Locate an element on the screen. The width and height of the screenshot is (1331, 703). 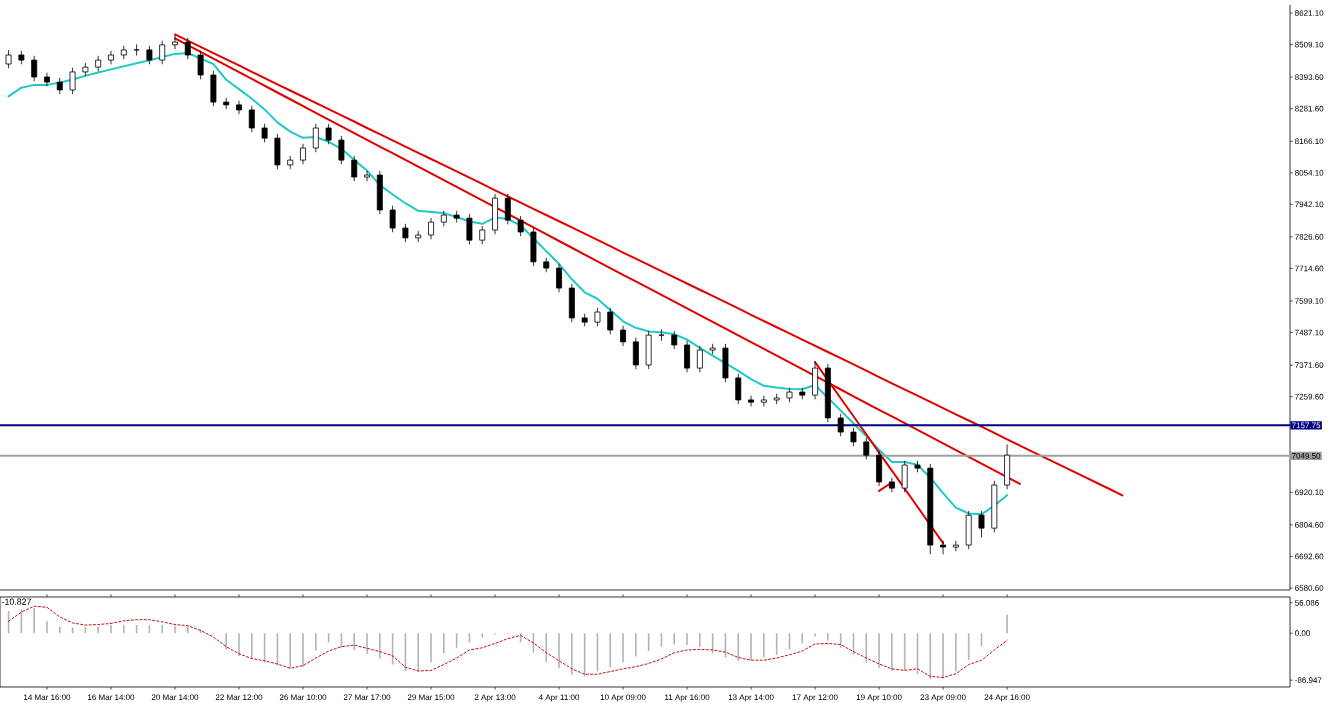
x-tick-label: 11 Apr 16:00 is located at coordinates (687, 698).